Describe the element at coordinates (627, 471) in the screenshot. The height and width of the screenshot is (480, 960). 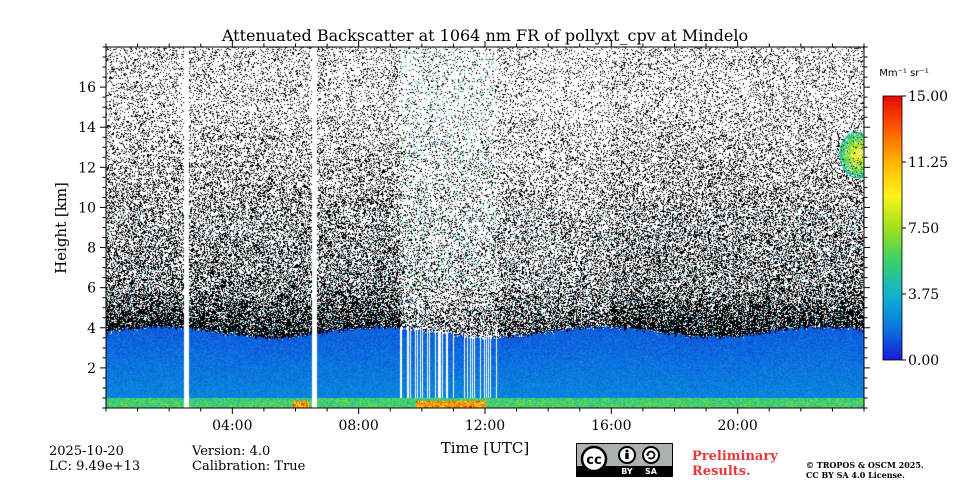
I see `svg-text: BY` at that location.